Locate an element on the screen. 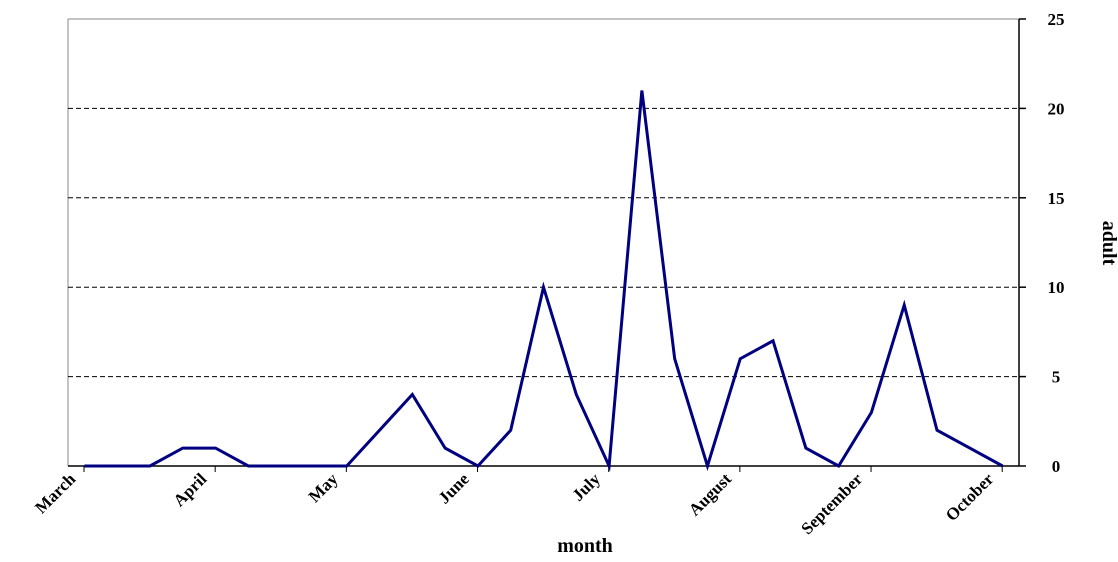 The height and width of the screenshot is (562, 1118). x-tick-label: April is located at coordinates (190, 489).